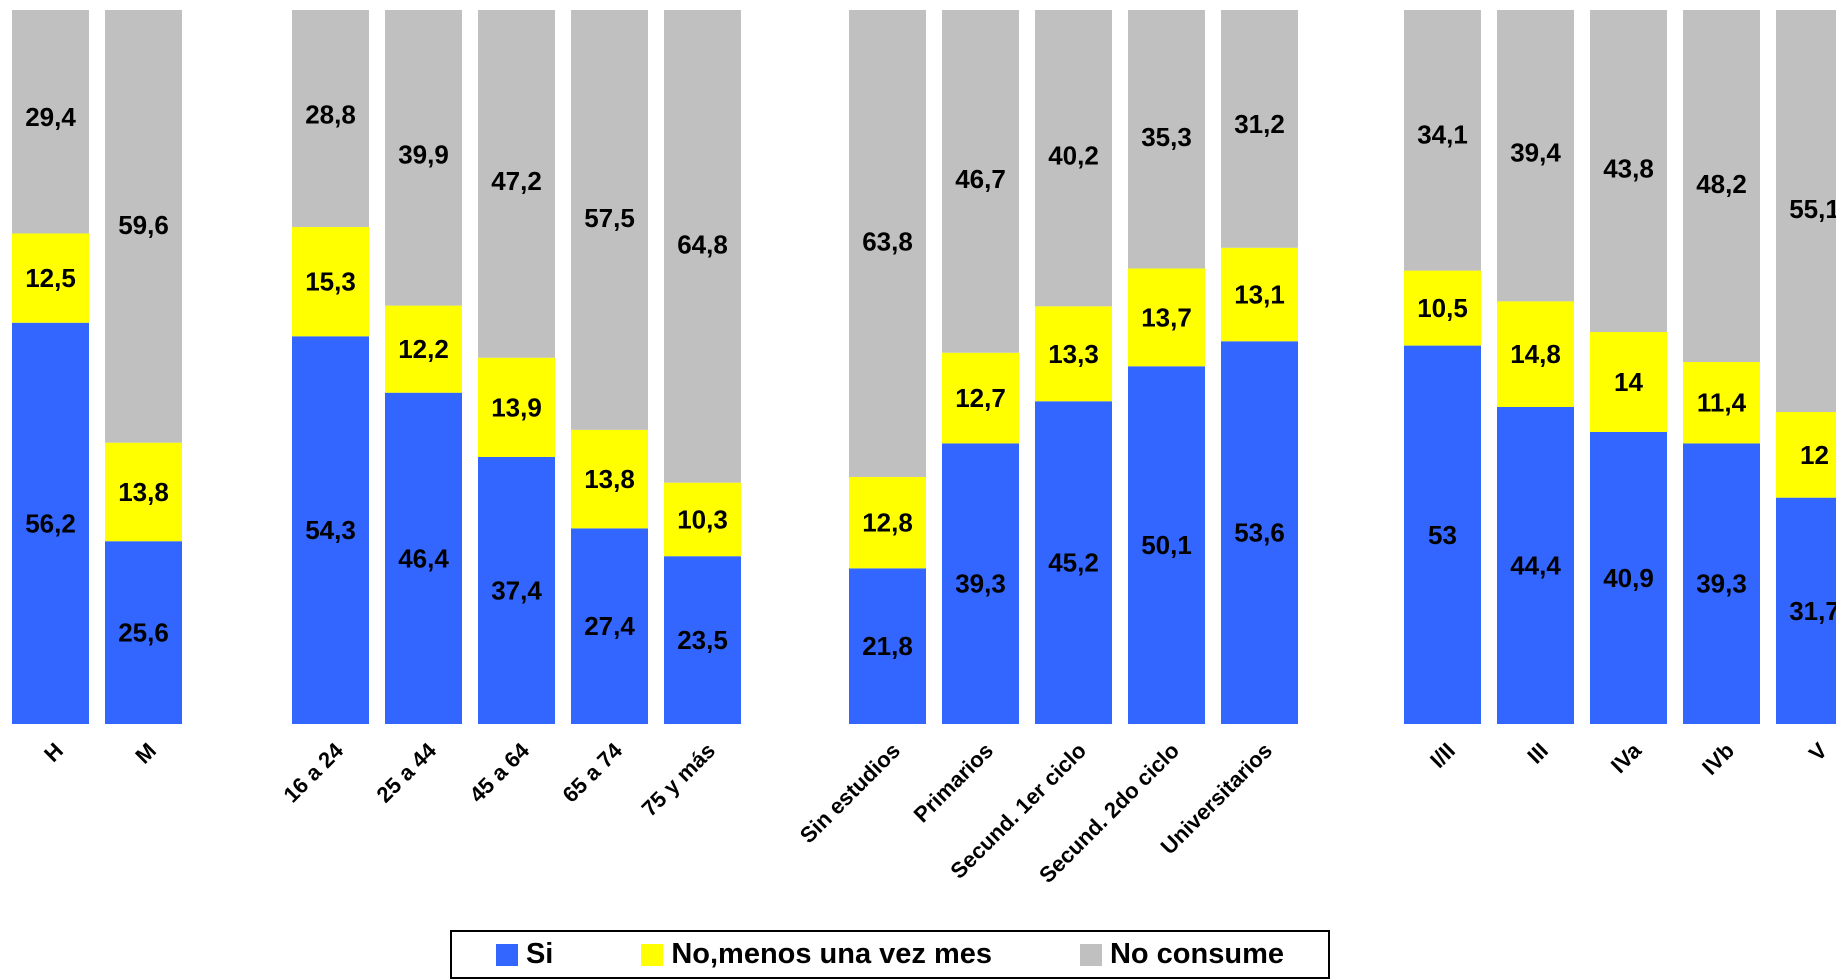  I want to click on value-label-si-1-2: 37,4, so click(516, 590).